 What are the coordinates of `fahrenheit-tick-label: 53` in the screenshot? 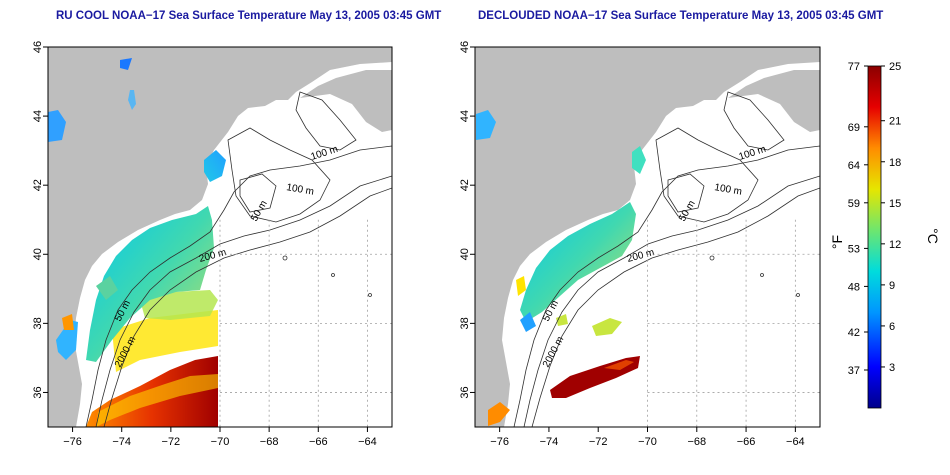 It's located at (854, 249).